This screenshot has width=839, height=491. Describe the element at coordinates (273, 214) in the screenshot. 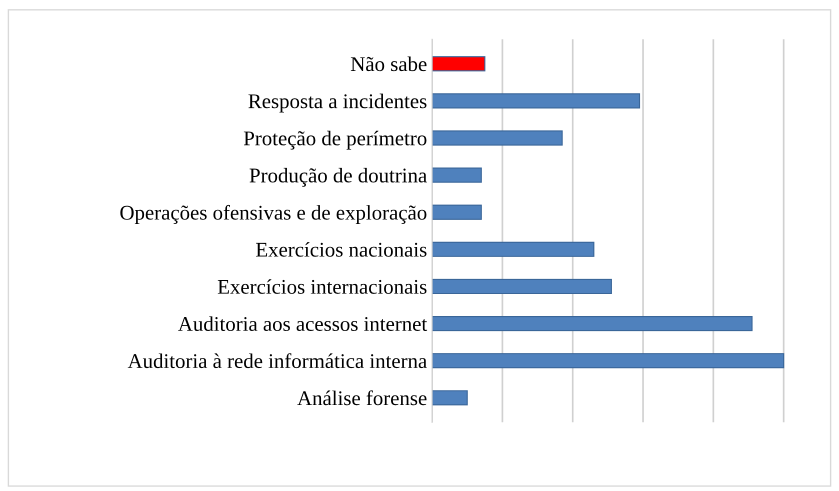

I see `y-tick-label: Operações ofensivas e de exploração` at that location.